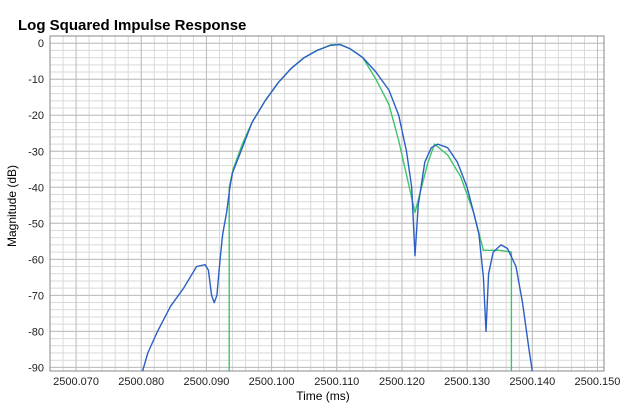 This screenshot has width=633, height=410. What do you see at coordinates (36, 260) in the screenshot?
I see `y-tick-label: -60` at bounding box center [36, 260].